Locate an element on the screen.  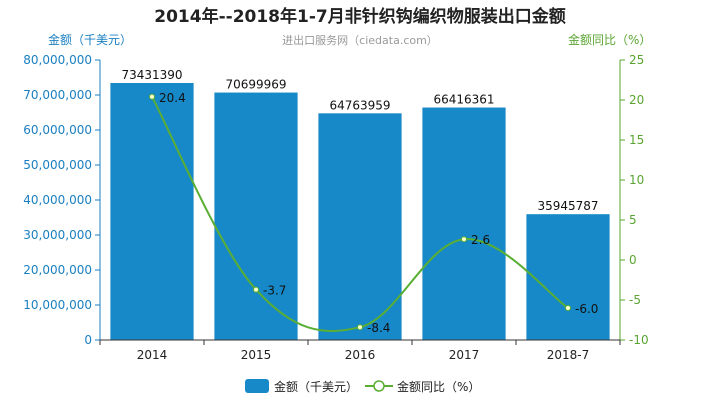
left-axis-tick-label: 40,000,000 is located at coordinates (57, 200).